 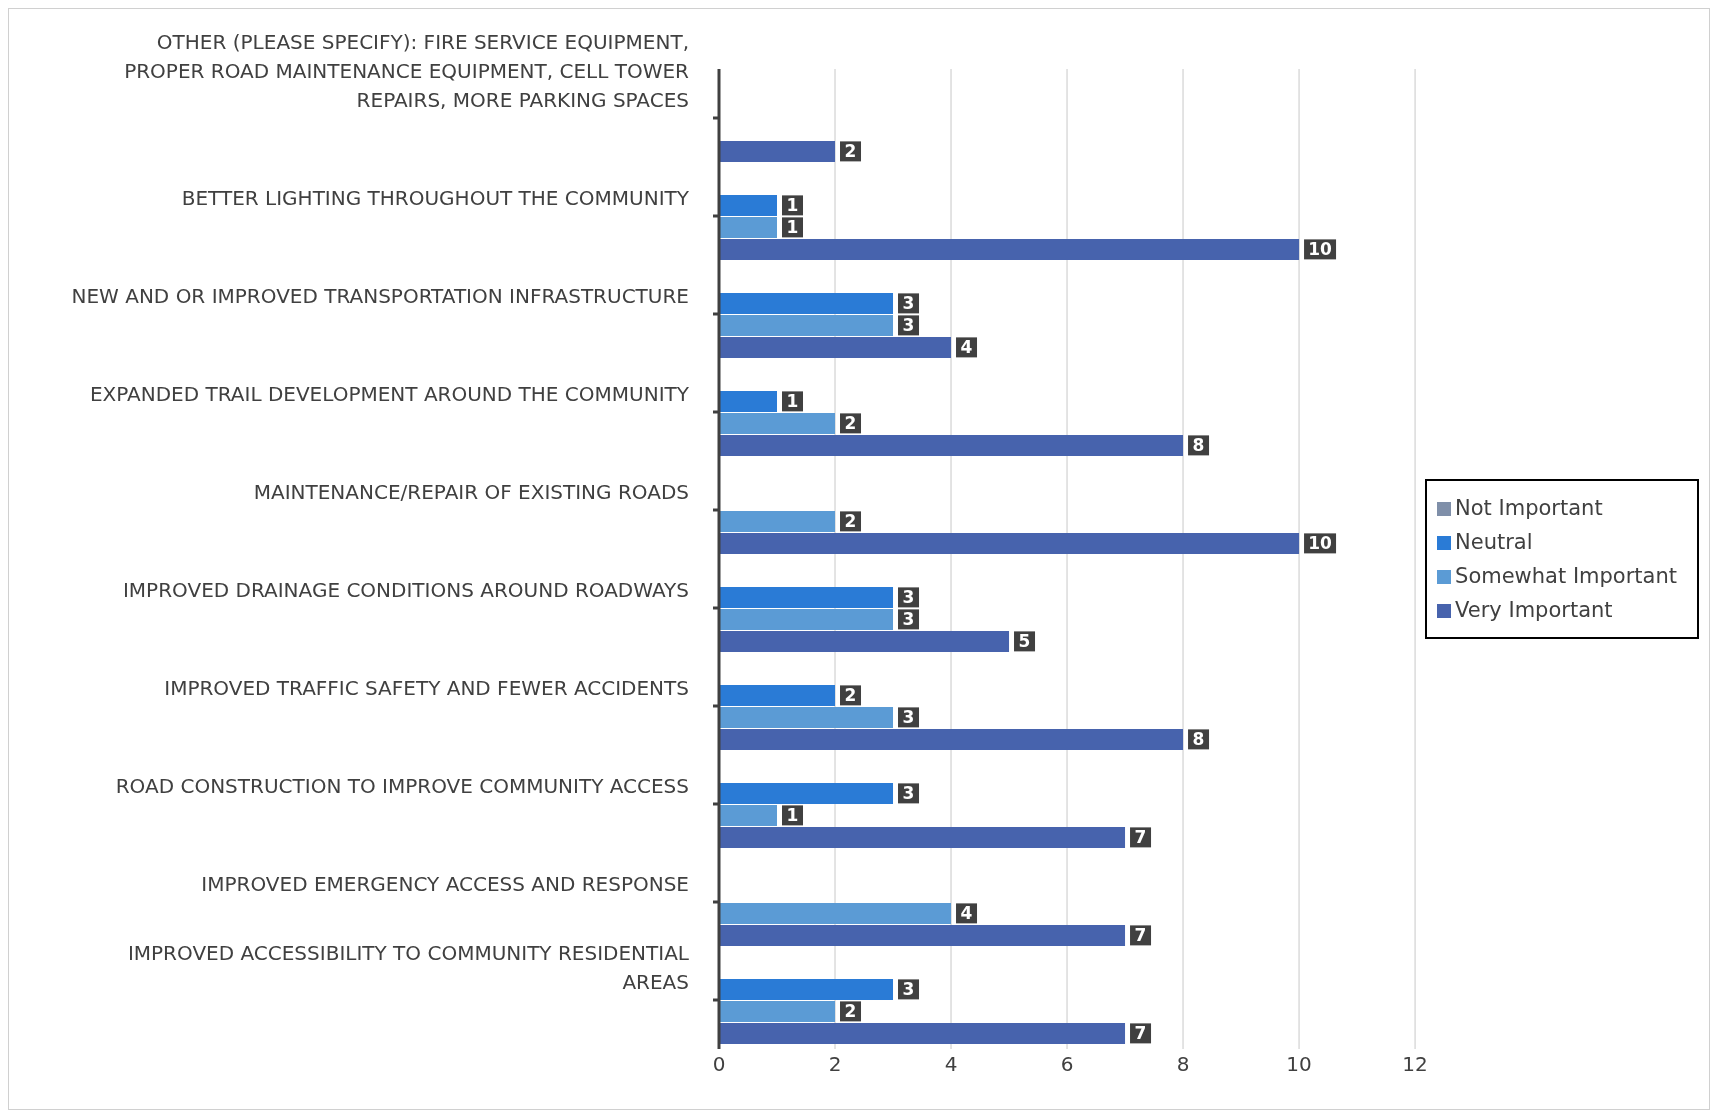 I want to click on x-tick-label: 2, so click(x=835, y=1064).